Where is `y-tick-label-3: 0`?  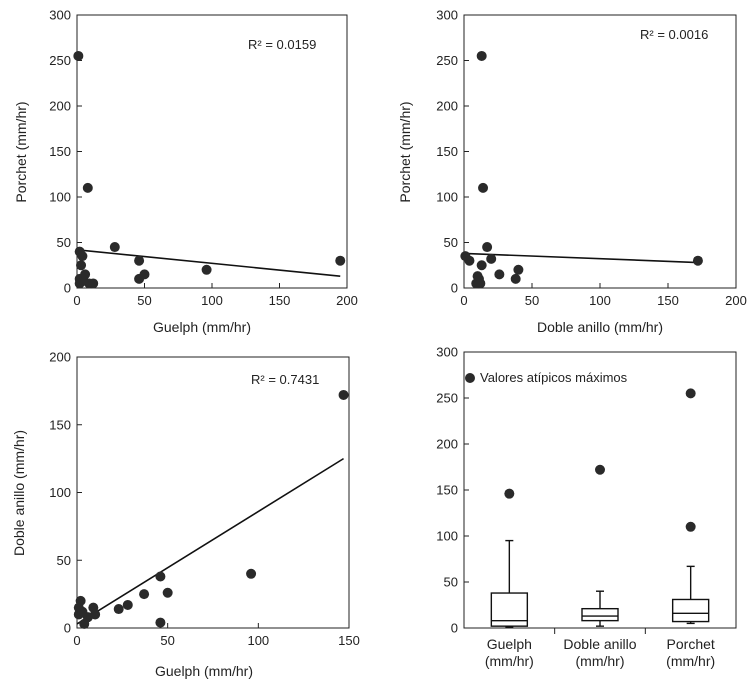 y-tick-label-3: 0 is located at coordinates (67, 628).